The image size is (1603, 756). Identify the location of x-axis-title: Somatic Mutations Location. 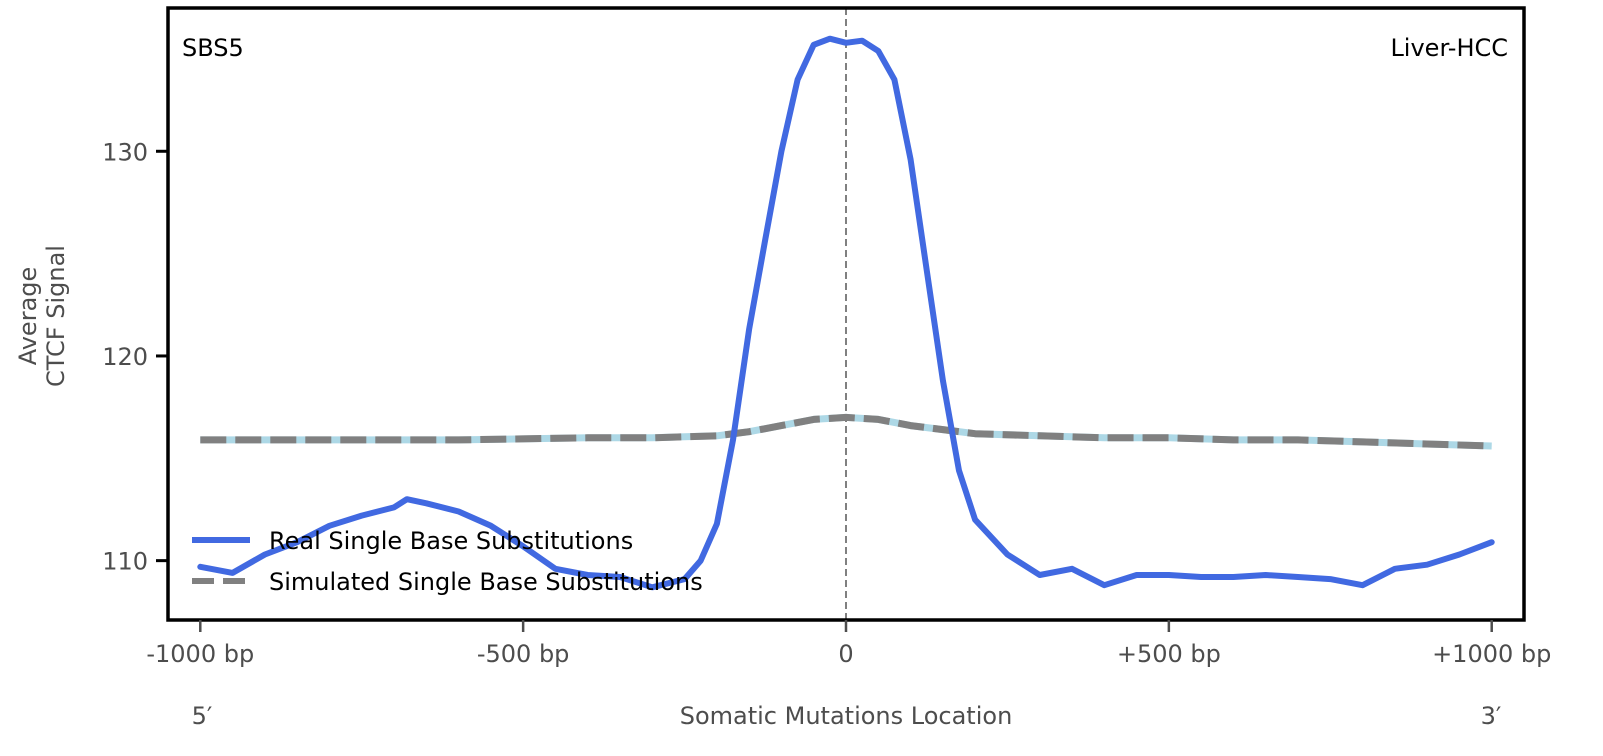
(846, 716).